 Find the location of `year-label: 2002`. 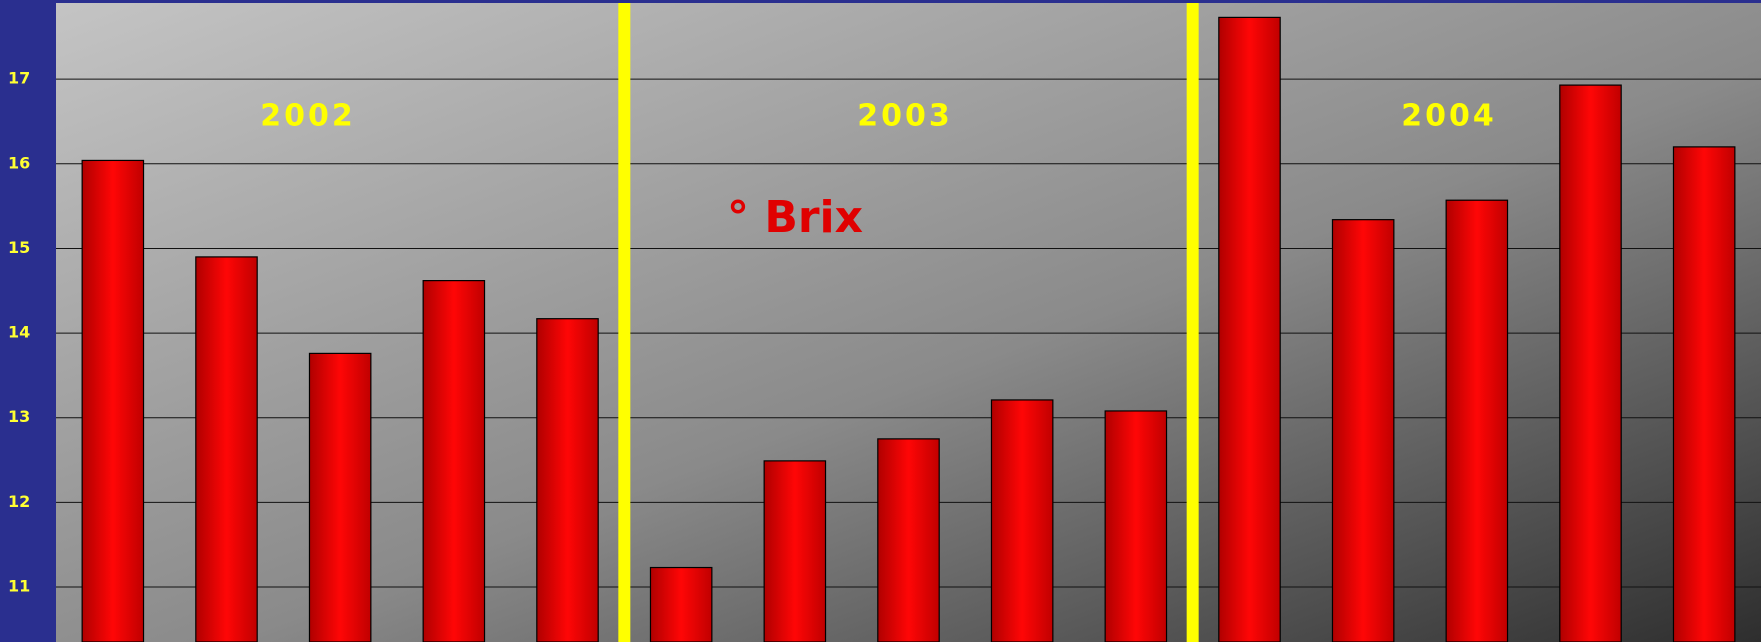

year-label: 2002 is located at coordinates (308, 116).